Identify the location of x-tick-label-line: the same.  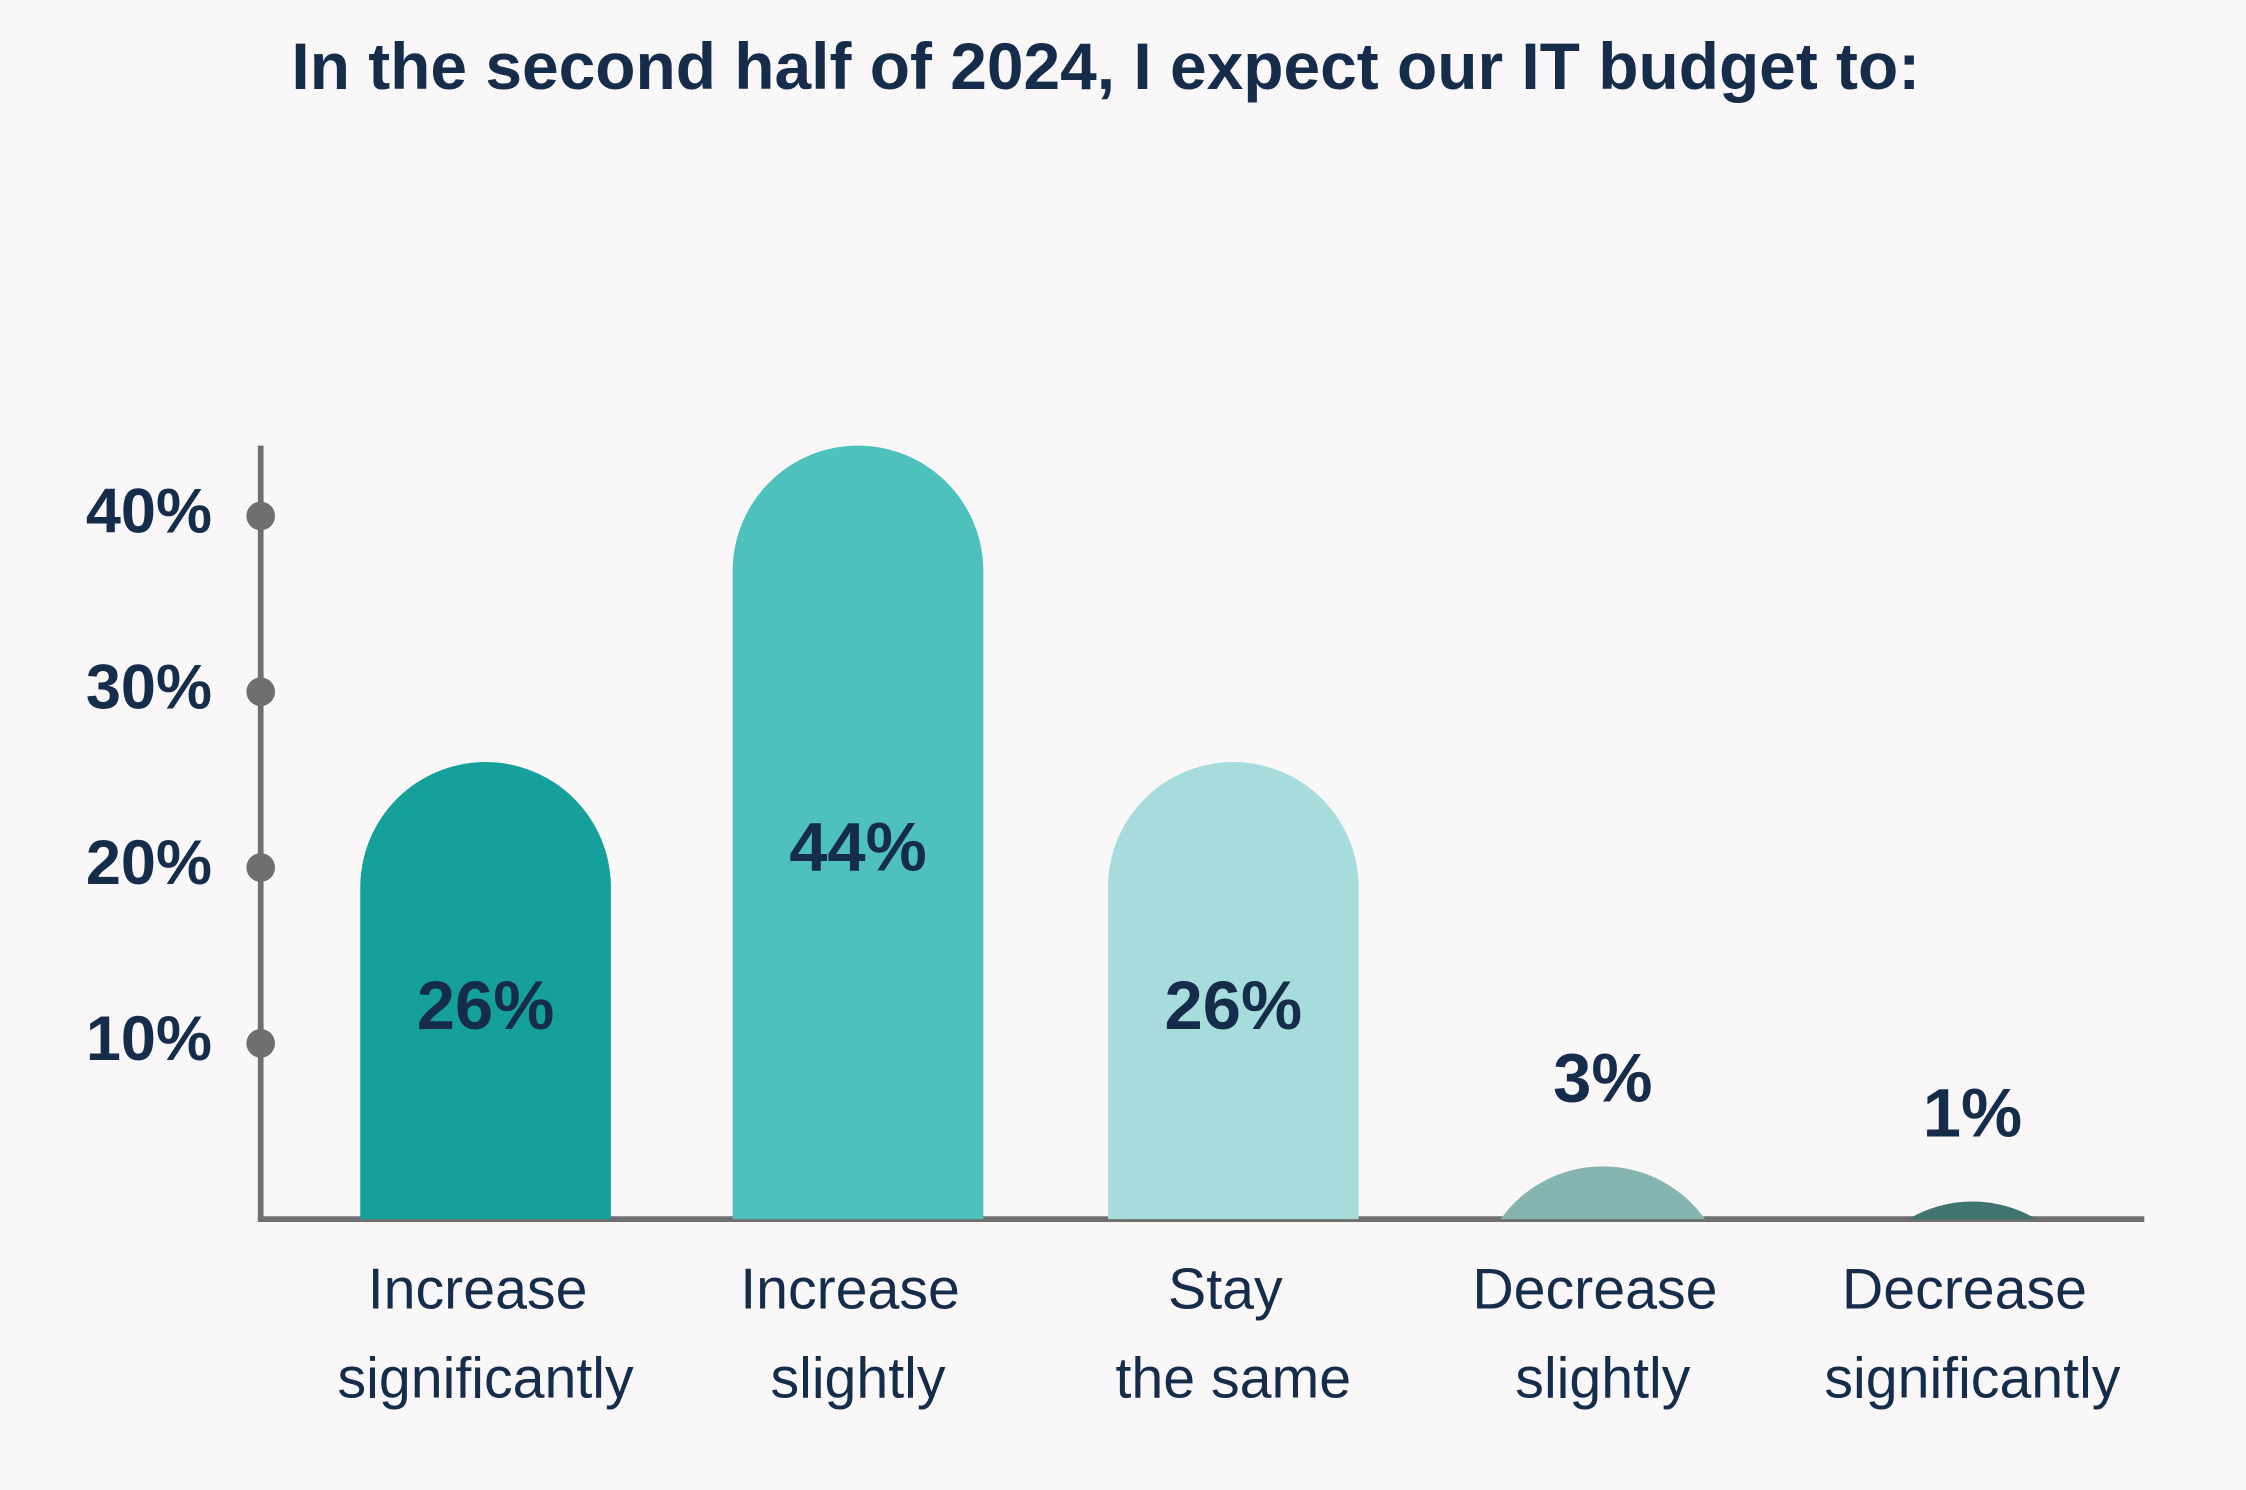
(1233, 1379).